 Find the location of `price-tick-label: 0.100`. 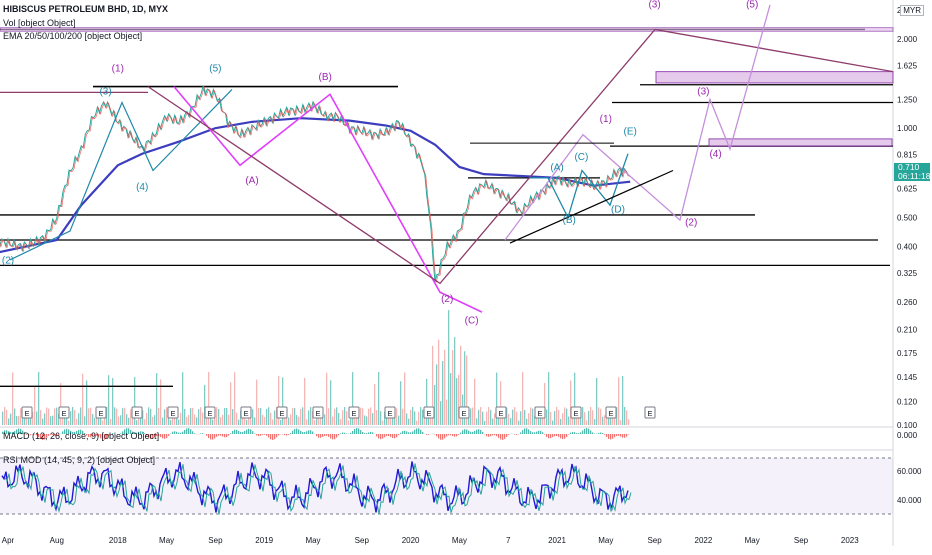

price-tick-label: 0.100 is located at coordinates (907, 425).